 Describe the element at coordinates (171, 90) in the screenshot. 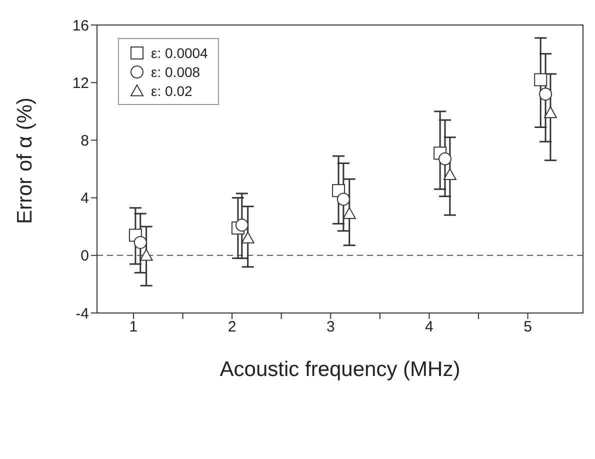

I see `legend-label: ε: 0.02` at that location.